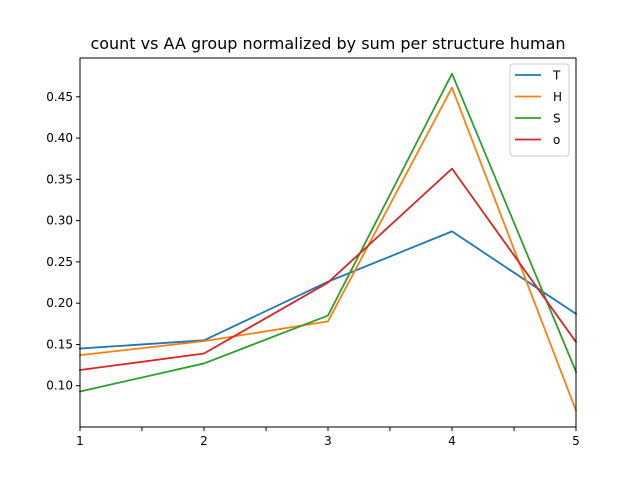  I want to click on x-tick-label: 5, so click(576, 441).